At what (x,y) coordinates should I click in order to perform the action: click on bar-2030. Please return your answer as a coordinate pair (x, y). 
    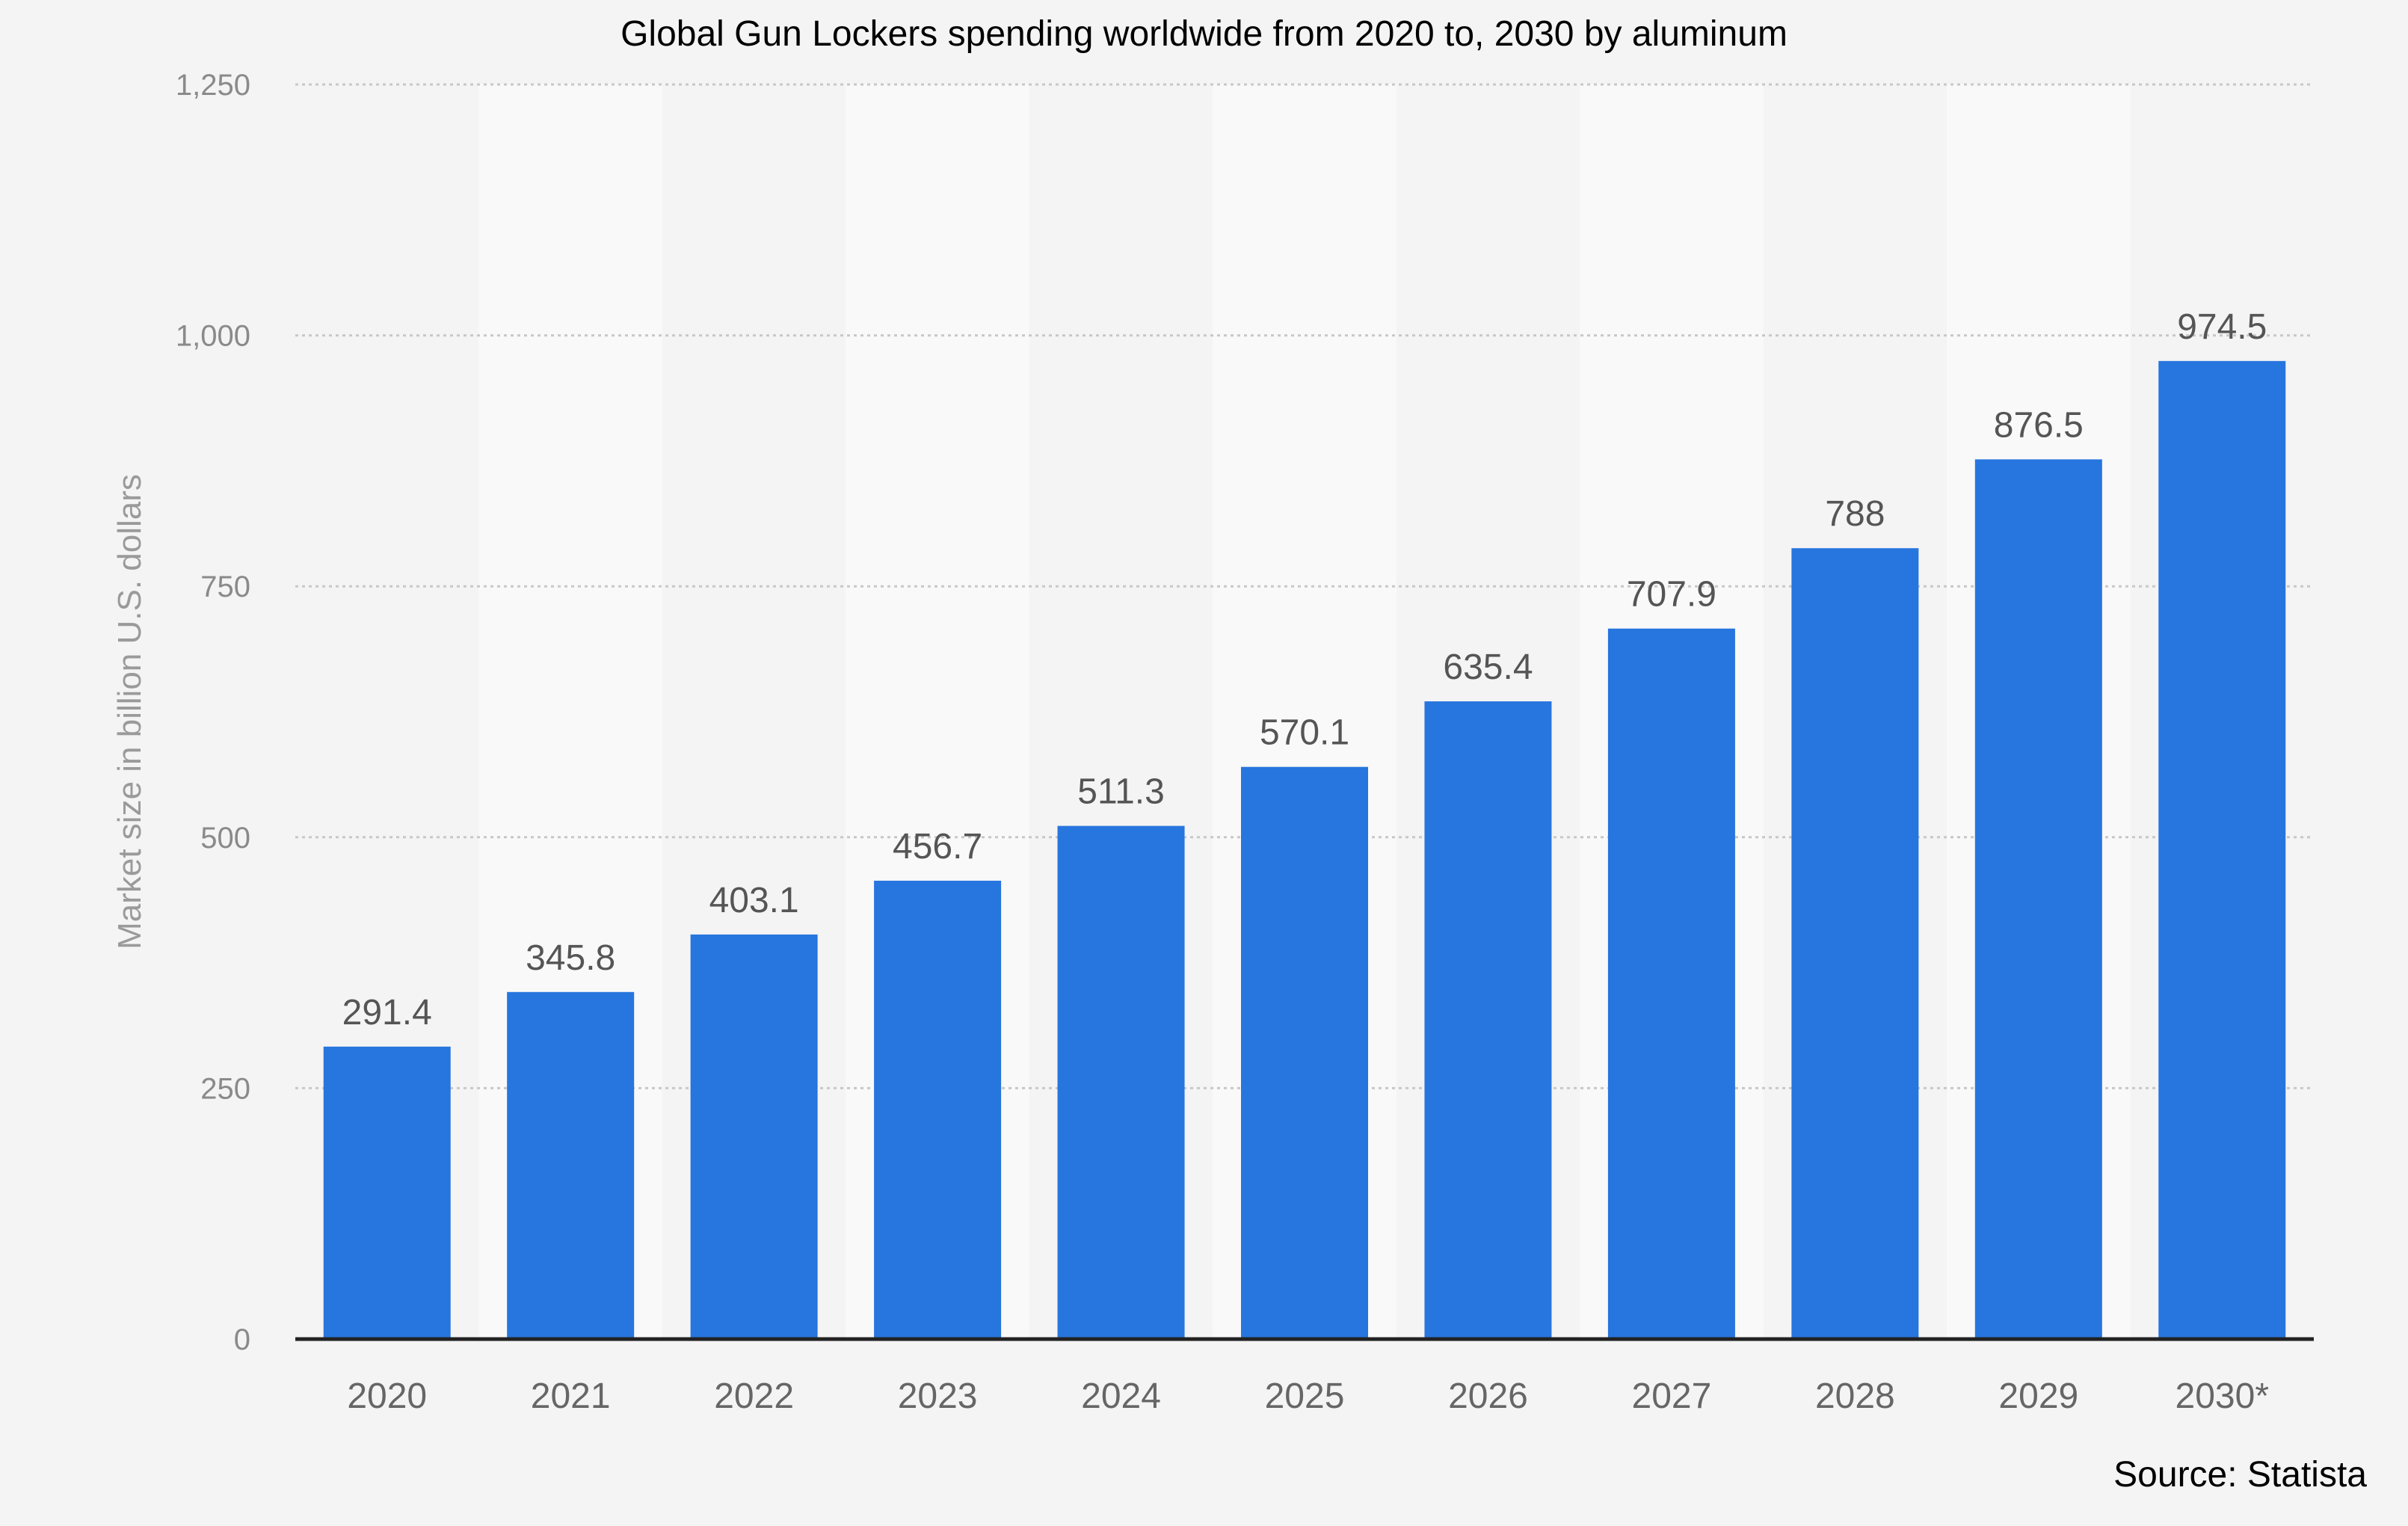
    Looking at the image, I should click on (2222, 850).